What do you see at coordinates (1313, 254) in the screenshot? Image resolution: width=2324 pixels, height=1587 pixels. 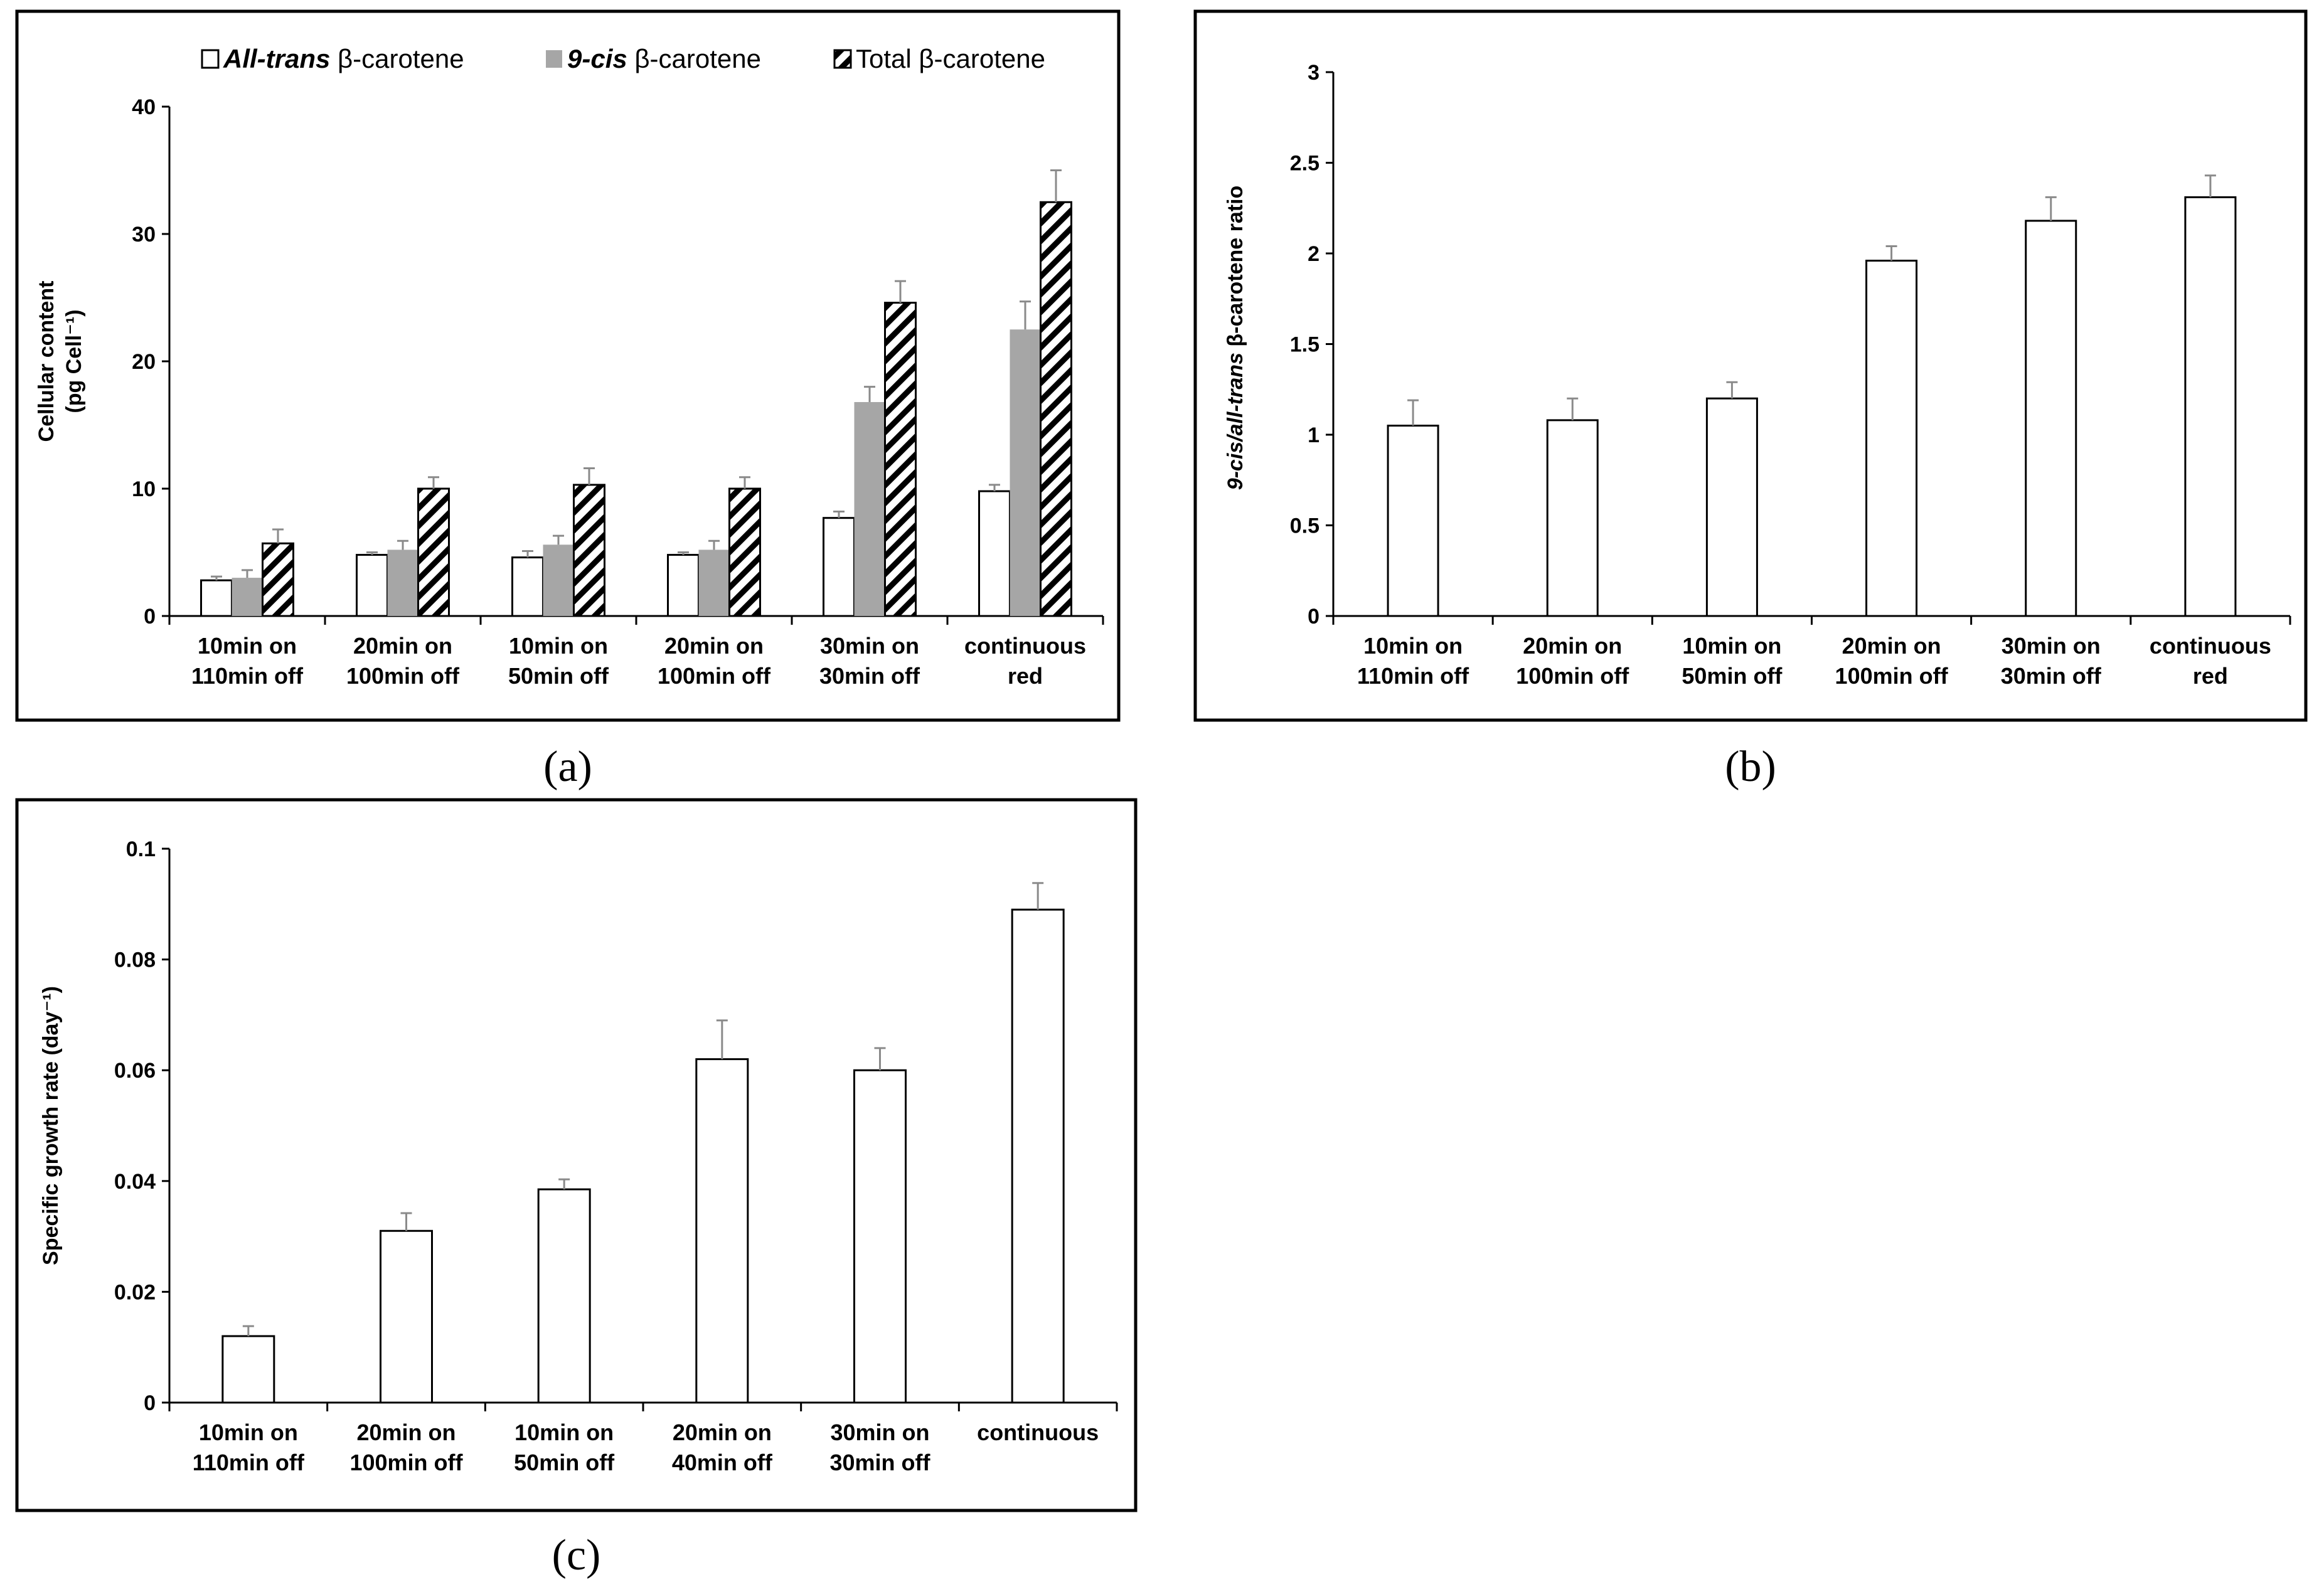 I see `y-tick-label: 2` at bounding box center [1313, 254].